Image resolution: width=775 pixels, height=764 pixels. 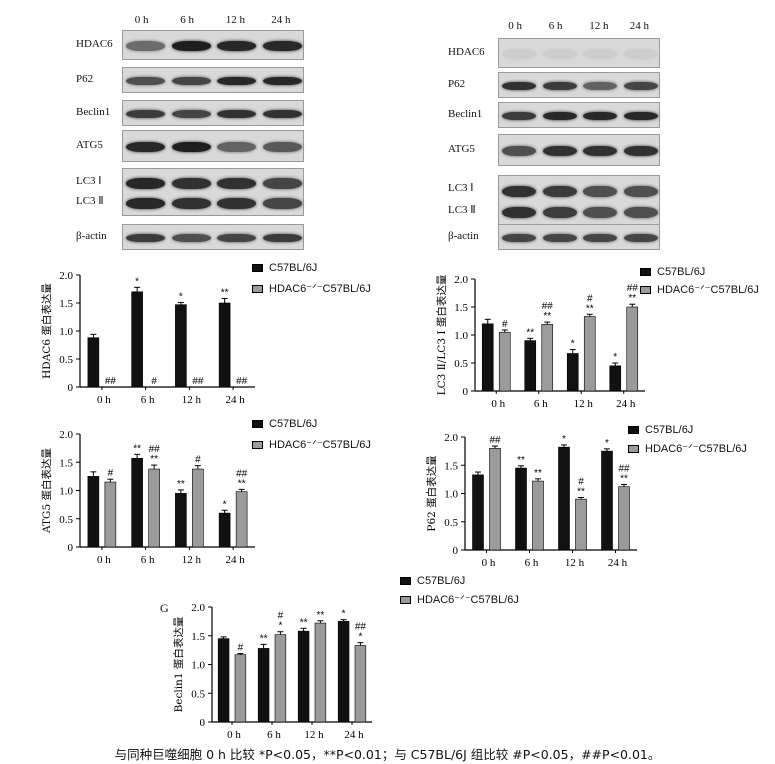 I want to click on blot-row-label: LC3 Ⅰ, so click(x=461, y=188).